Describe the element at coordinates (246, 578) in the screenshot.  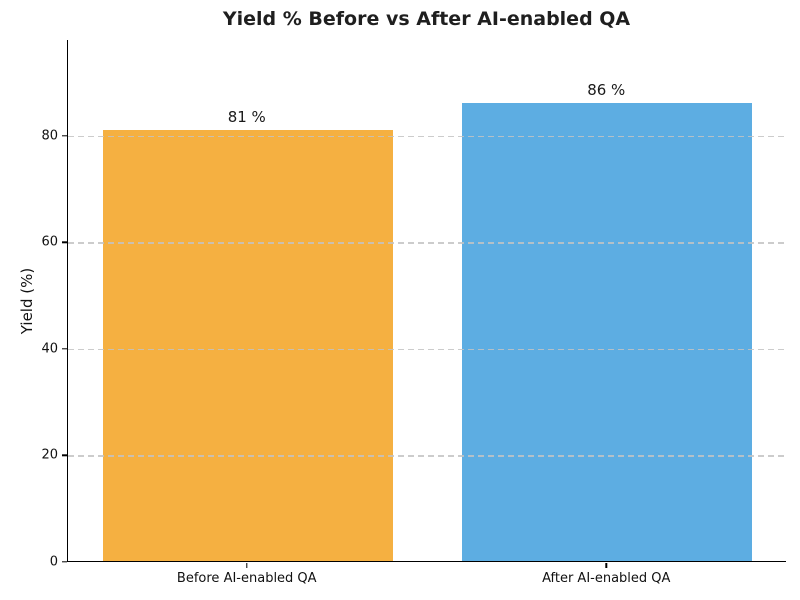
I see `x-tick-label-before: Before AI-enabled QA` at that location.